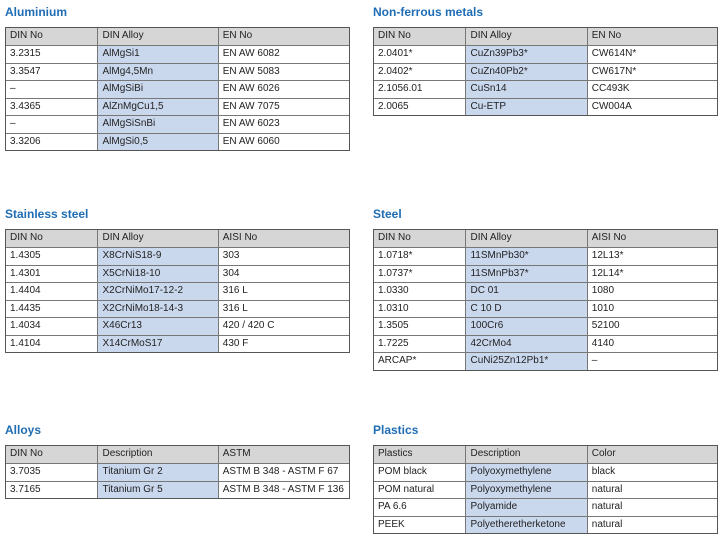  Describe the element at coordinates (25, 141) in the screenshot. I see `table-cell: 3.3206` at that location.